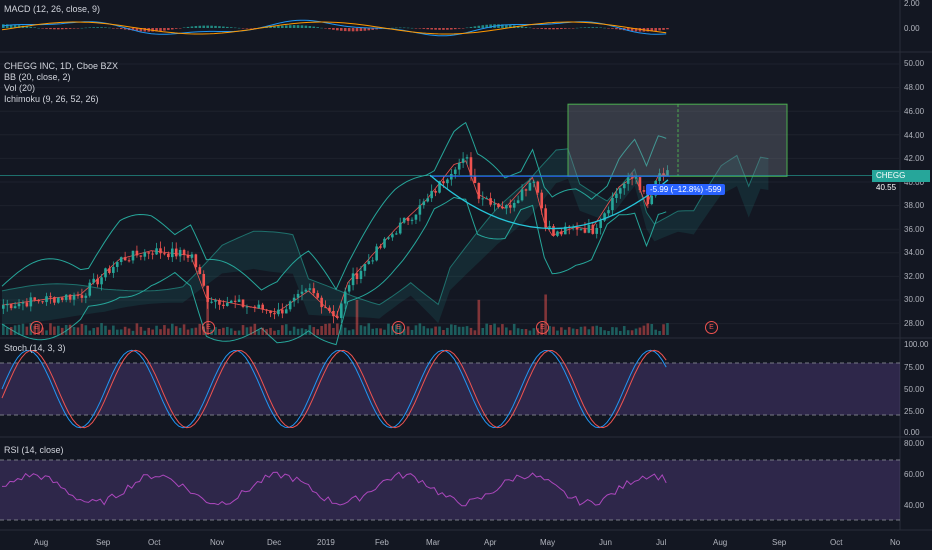 This screenshot has width=932, height=550. Describe the element at coordinates (103, 542) in the screenshot. I see `xaxis-label: Sep` at that location.